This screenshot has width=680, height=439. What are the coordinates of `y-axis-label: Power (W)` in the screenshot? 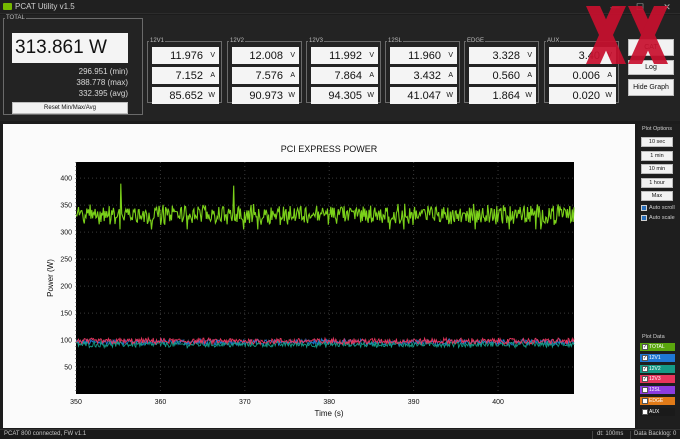 It's located at (50, 278).